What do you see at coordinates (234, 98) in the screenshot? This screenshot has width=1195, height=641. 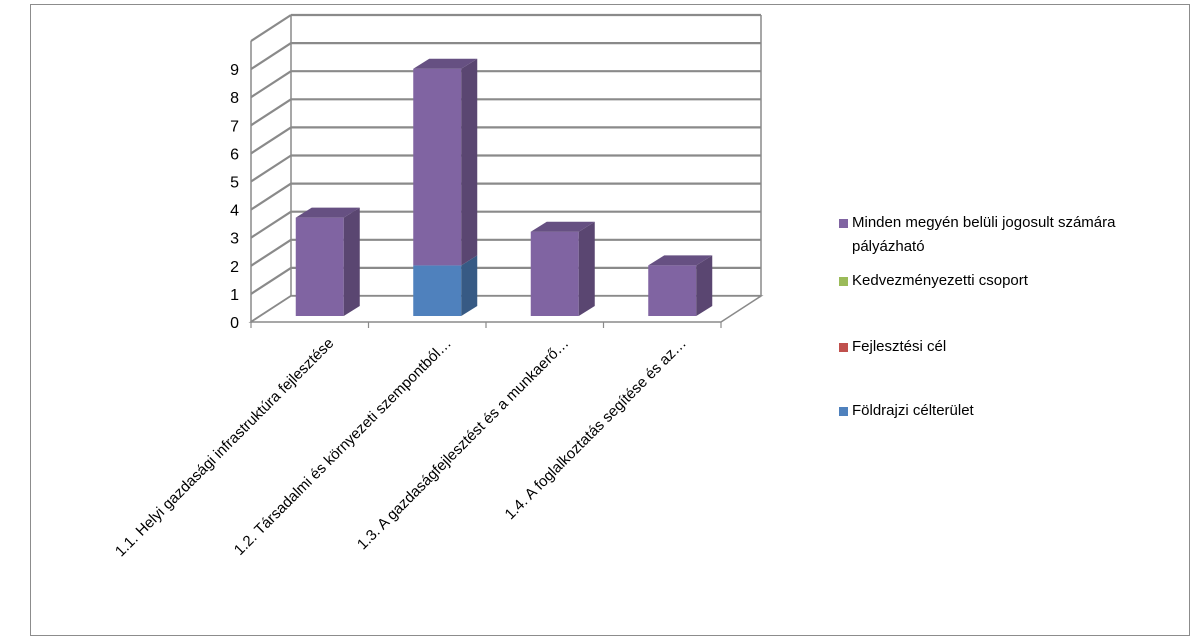 I see `y-tick-label: 8` at bounding box center [234, 98].